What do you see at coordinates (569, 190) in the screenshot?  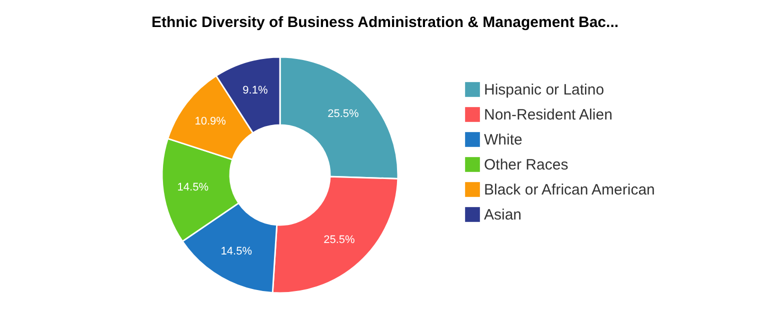 I see `legend-label: Black or African American` at bounding box center [569, 190].